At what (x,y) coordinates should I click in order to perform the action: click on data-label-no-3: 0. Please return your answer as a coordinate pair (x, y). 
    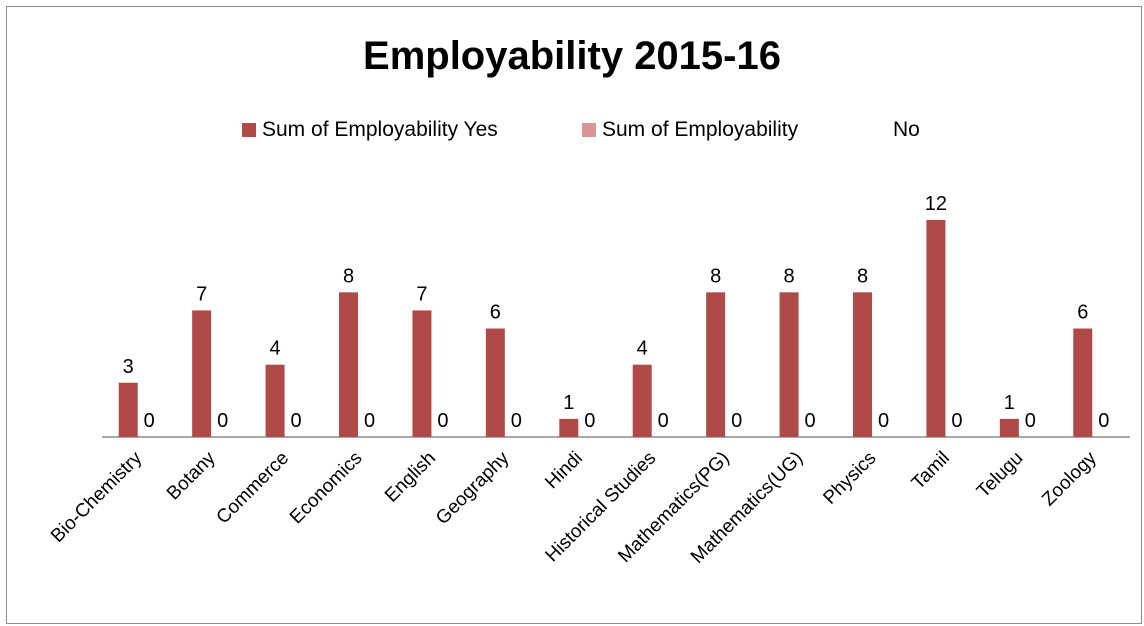
    Looking at the image, I should click on (369, 421).